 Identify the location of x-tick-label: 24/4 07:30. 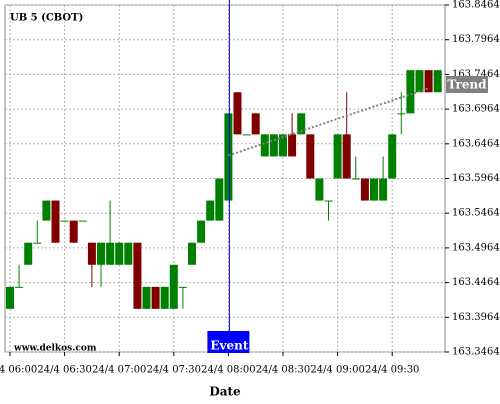
(174, 370).